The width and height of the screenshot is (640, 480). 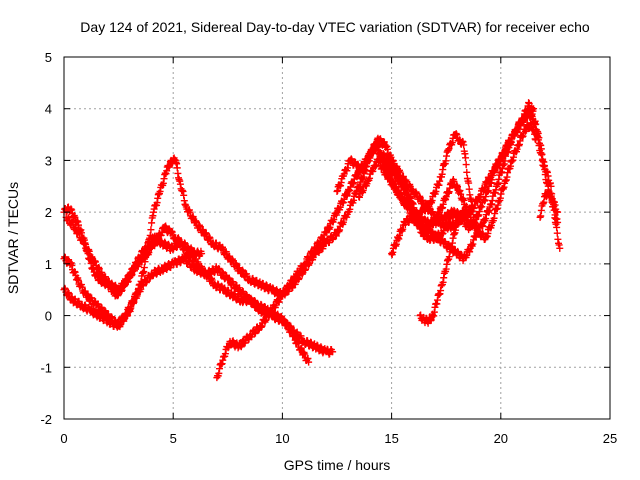 What do you see at coordinates (282, 438) in the screenshot?
I see `x-tick-label: 10` at bounding box center [282, 438].